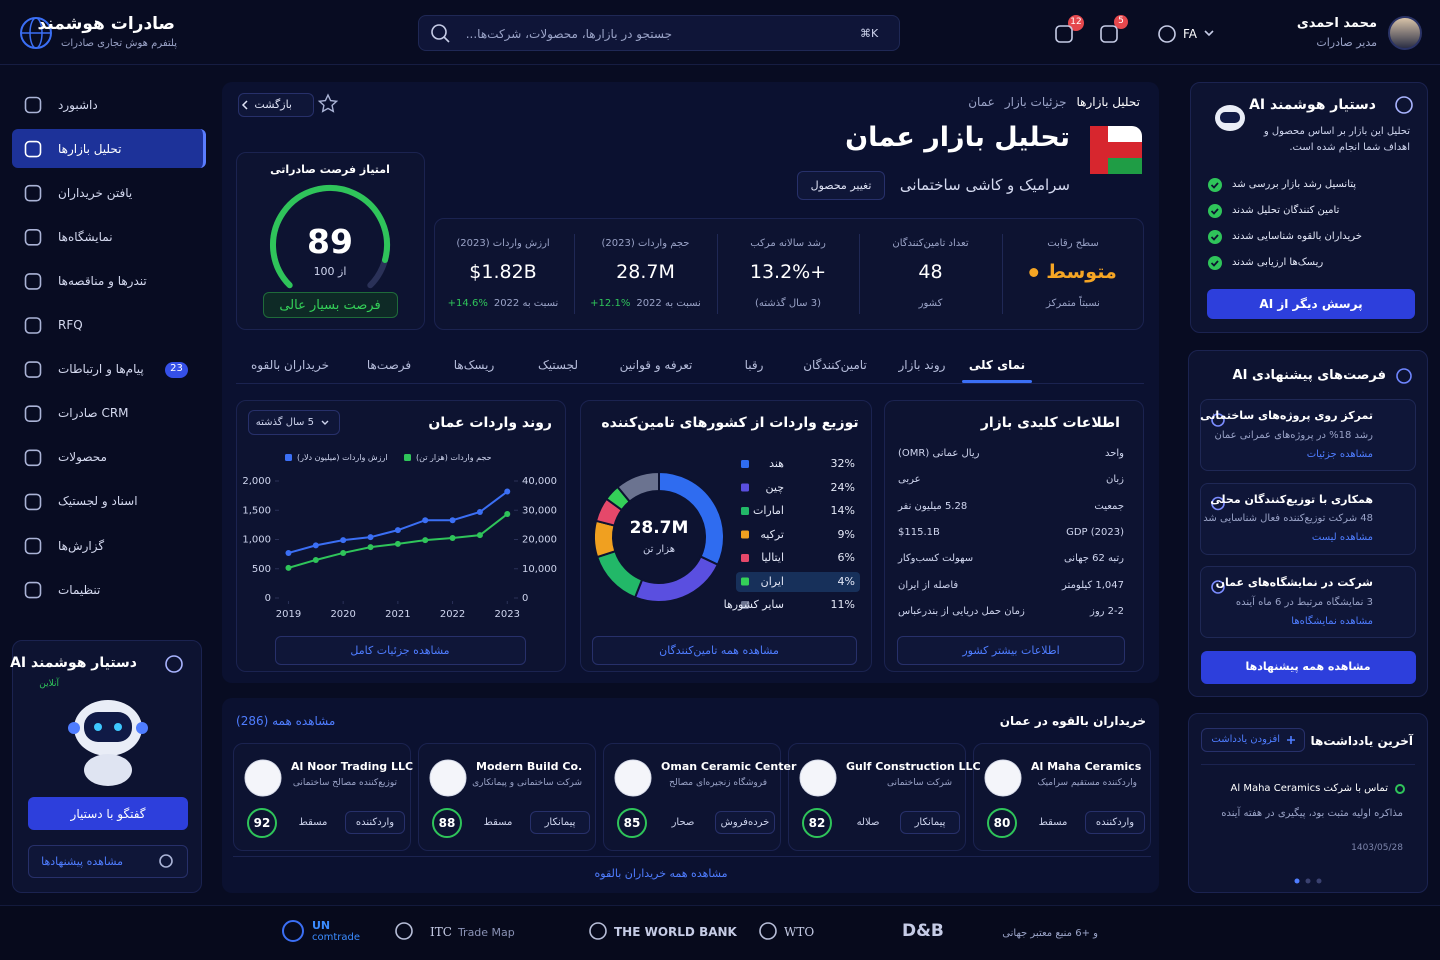  I want to click on score-badge, so click(330, 305).